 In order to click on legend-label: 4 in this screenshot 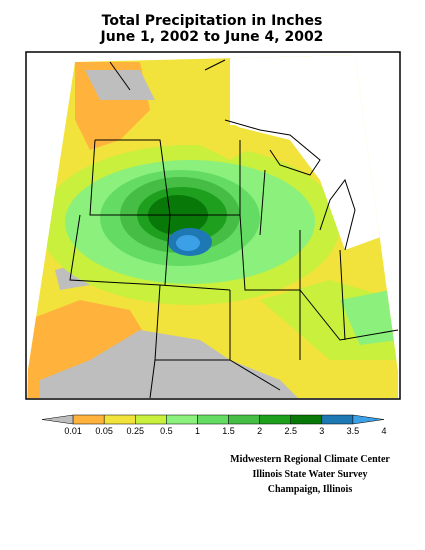, I will do `click(383, 431)`.